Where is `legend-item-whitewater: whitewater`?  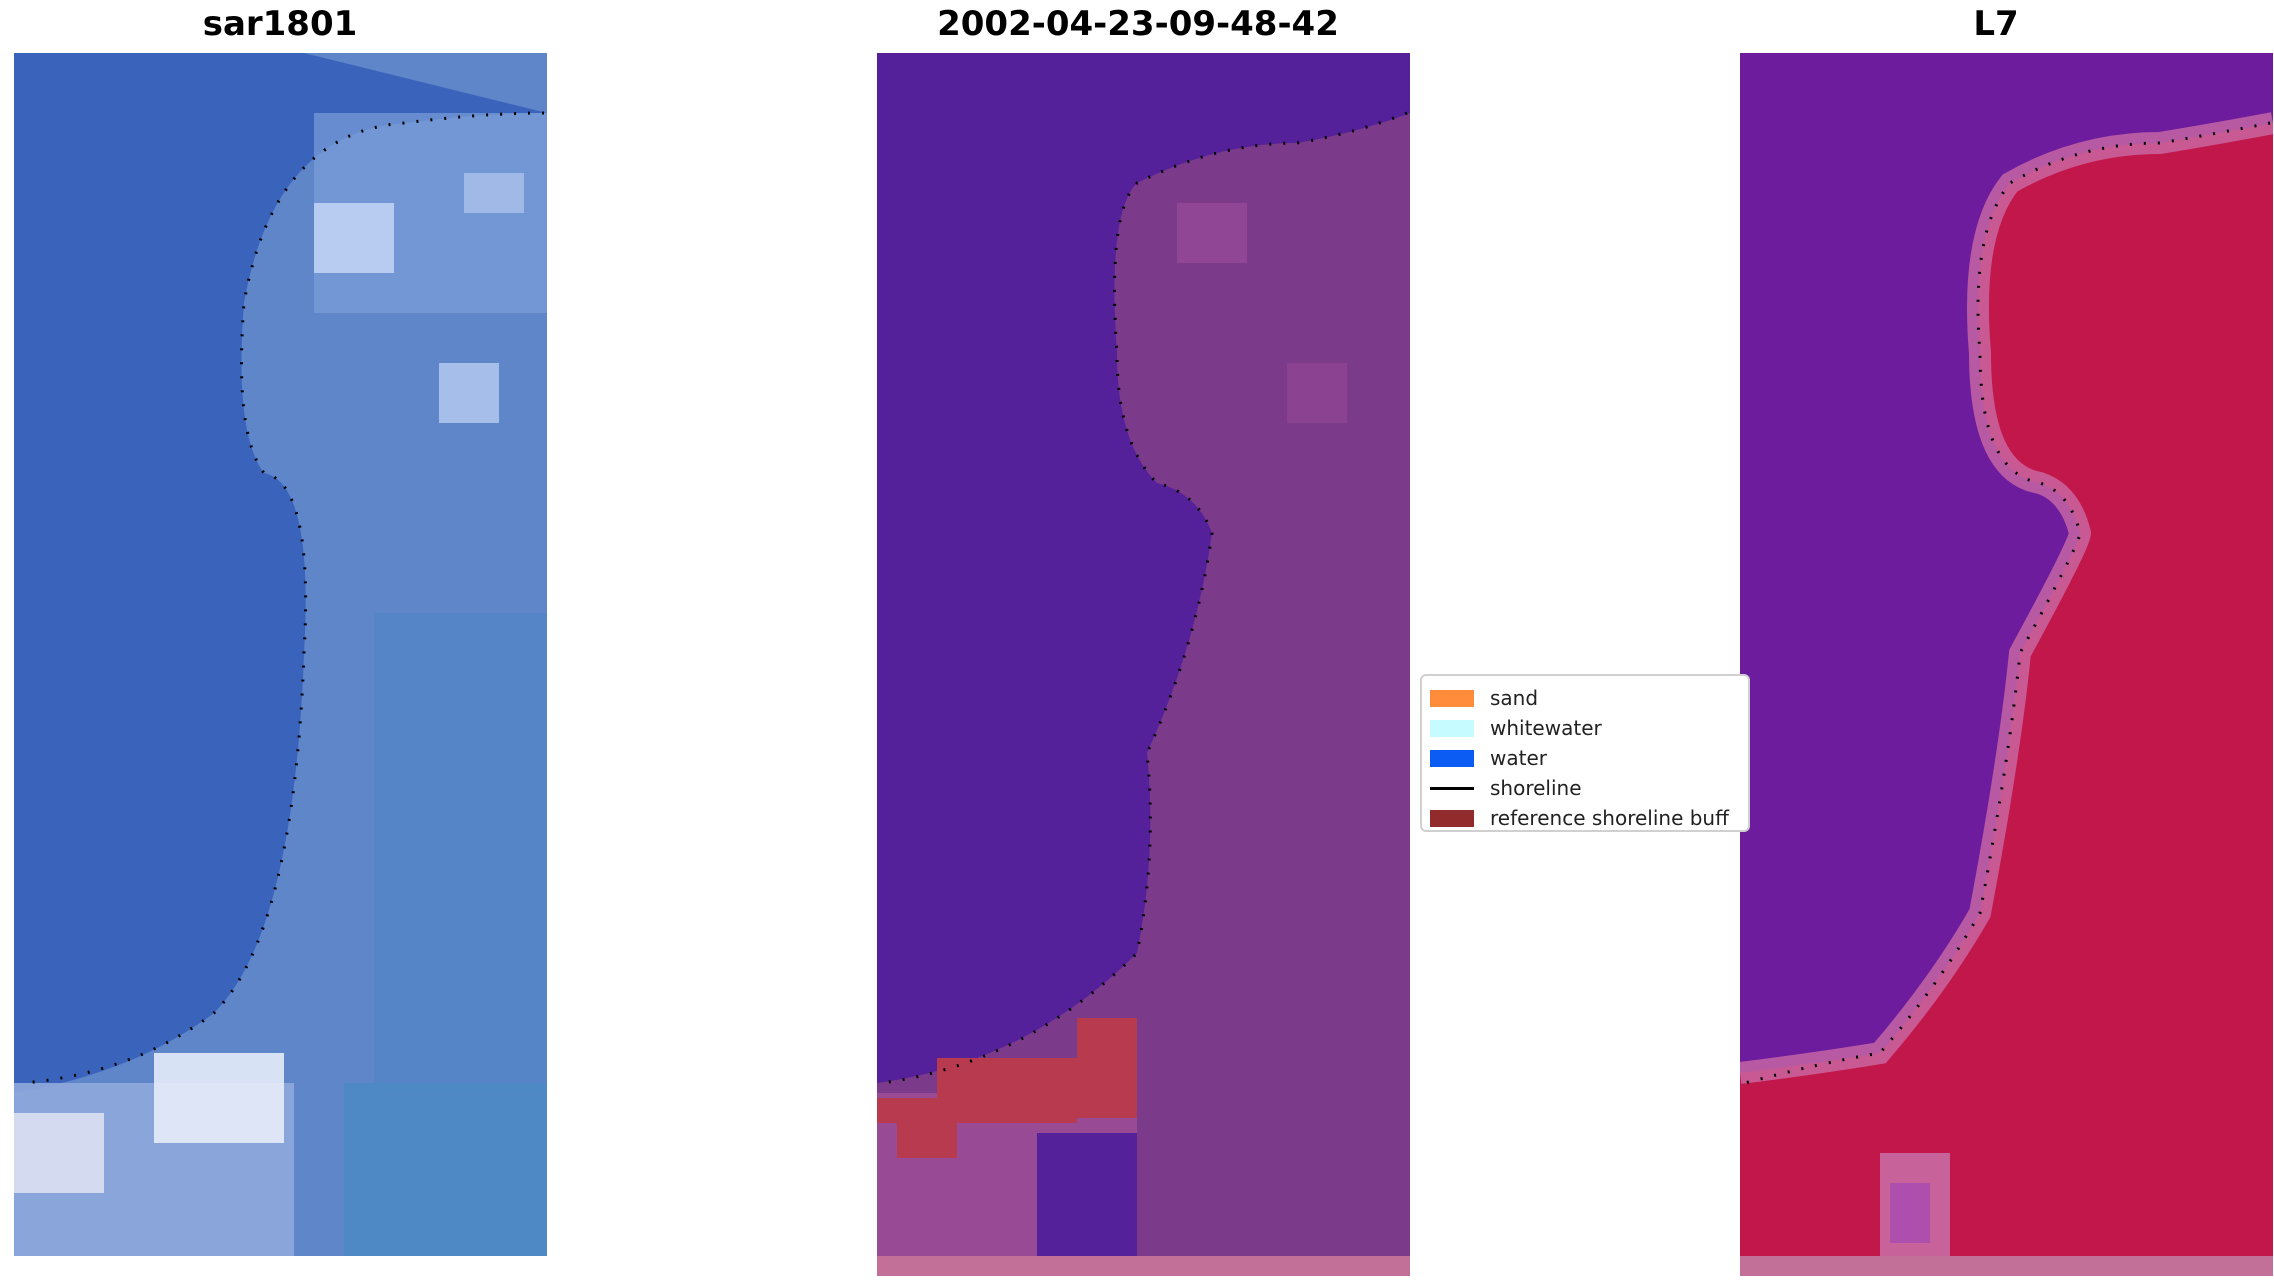 legend-item-whitewater: whitewater is located at coordinates (1516, 728).